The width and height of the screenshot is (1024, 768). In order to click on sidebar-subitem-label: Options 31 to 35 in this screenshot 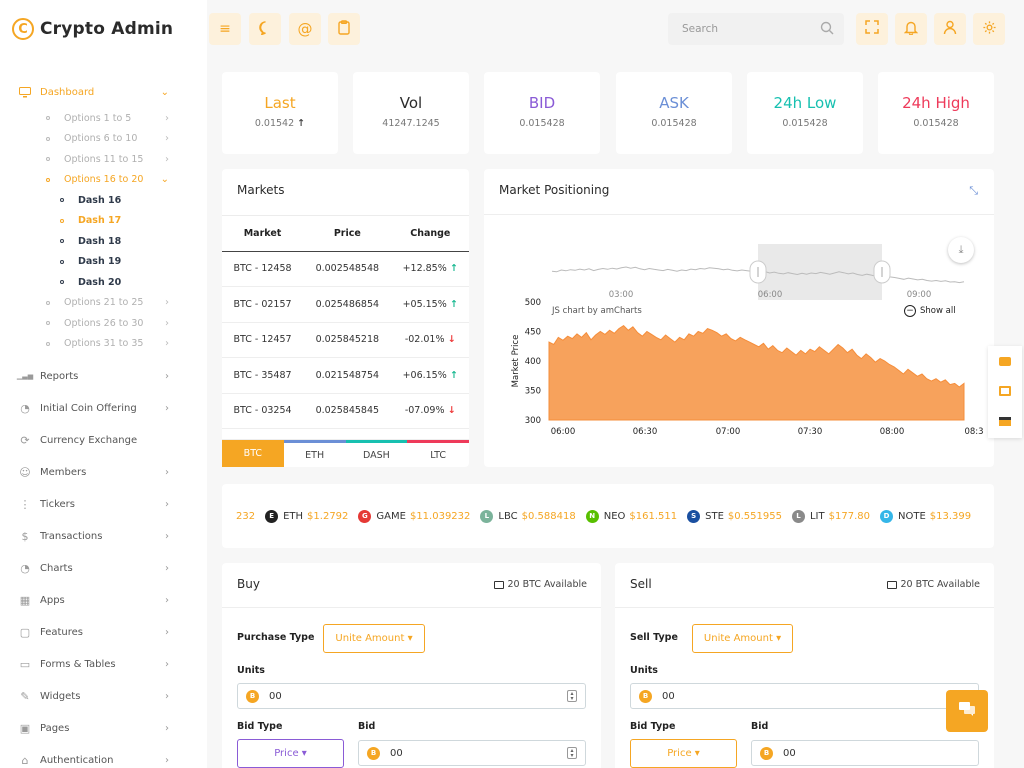, I will do `click(104, 344)`.